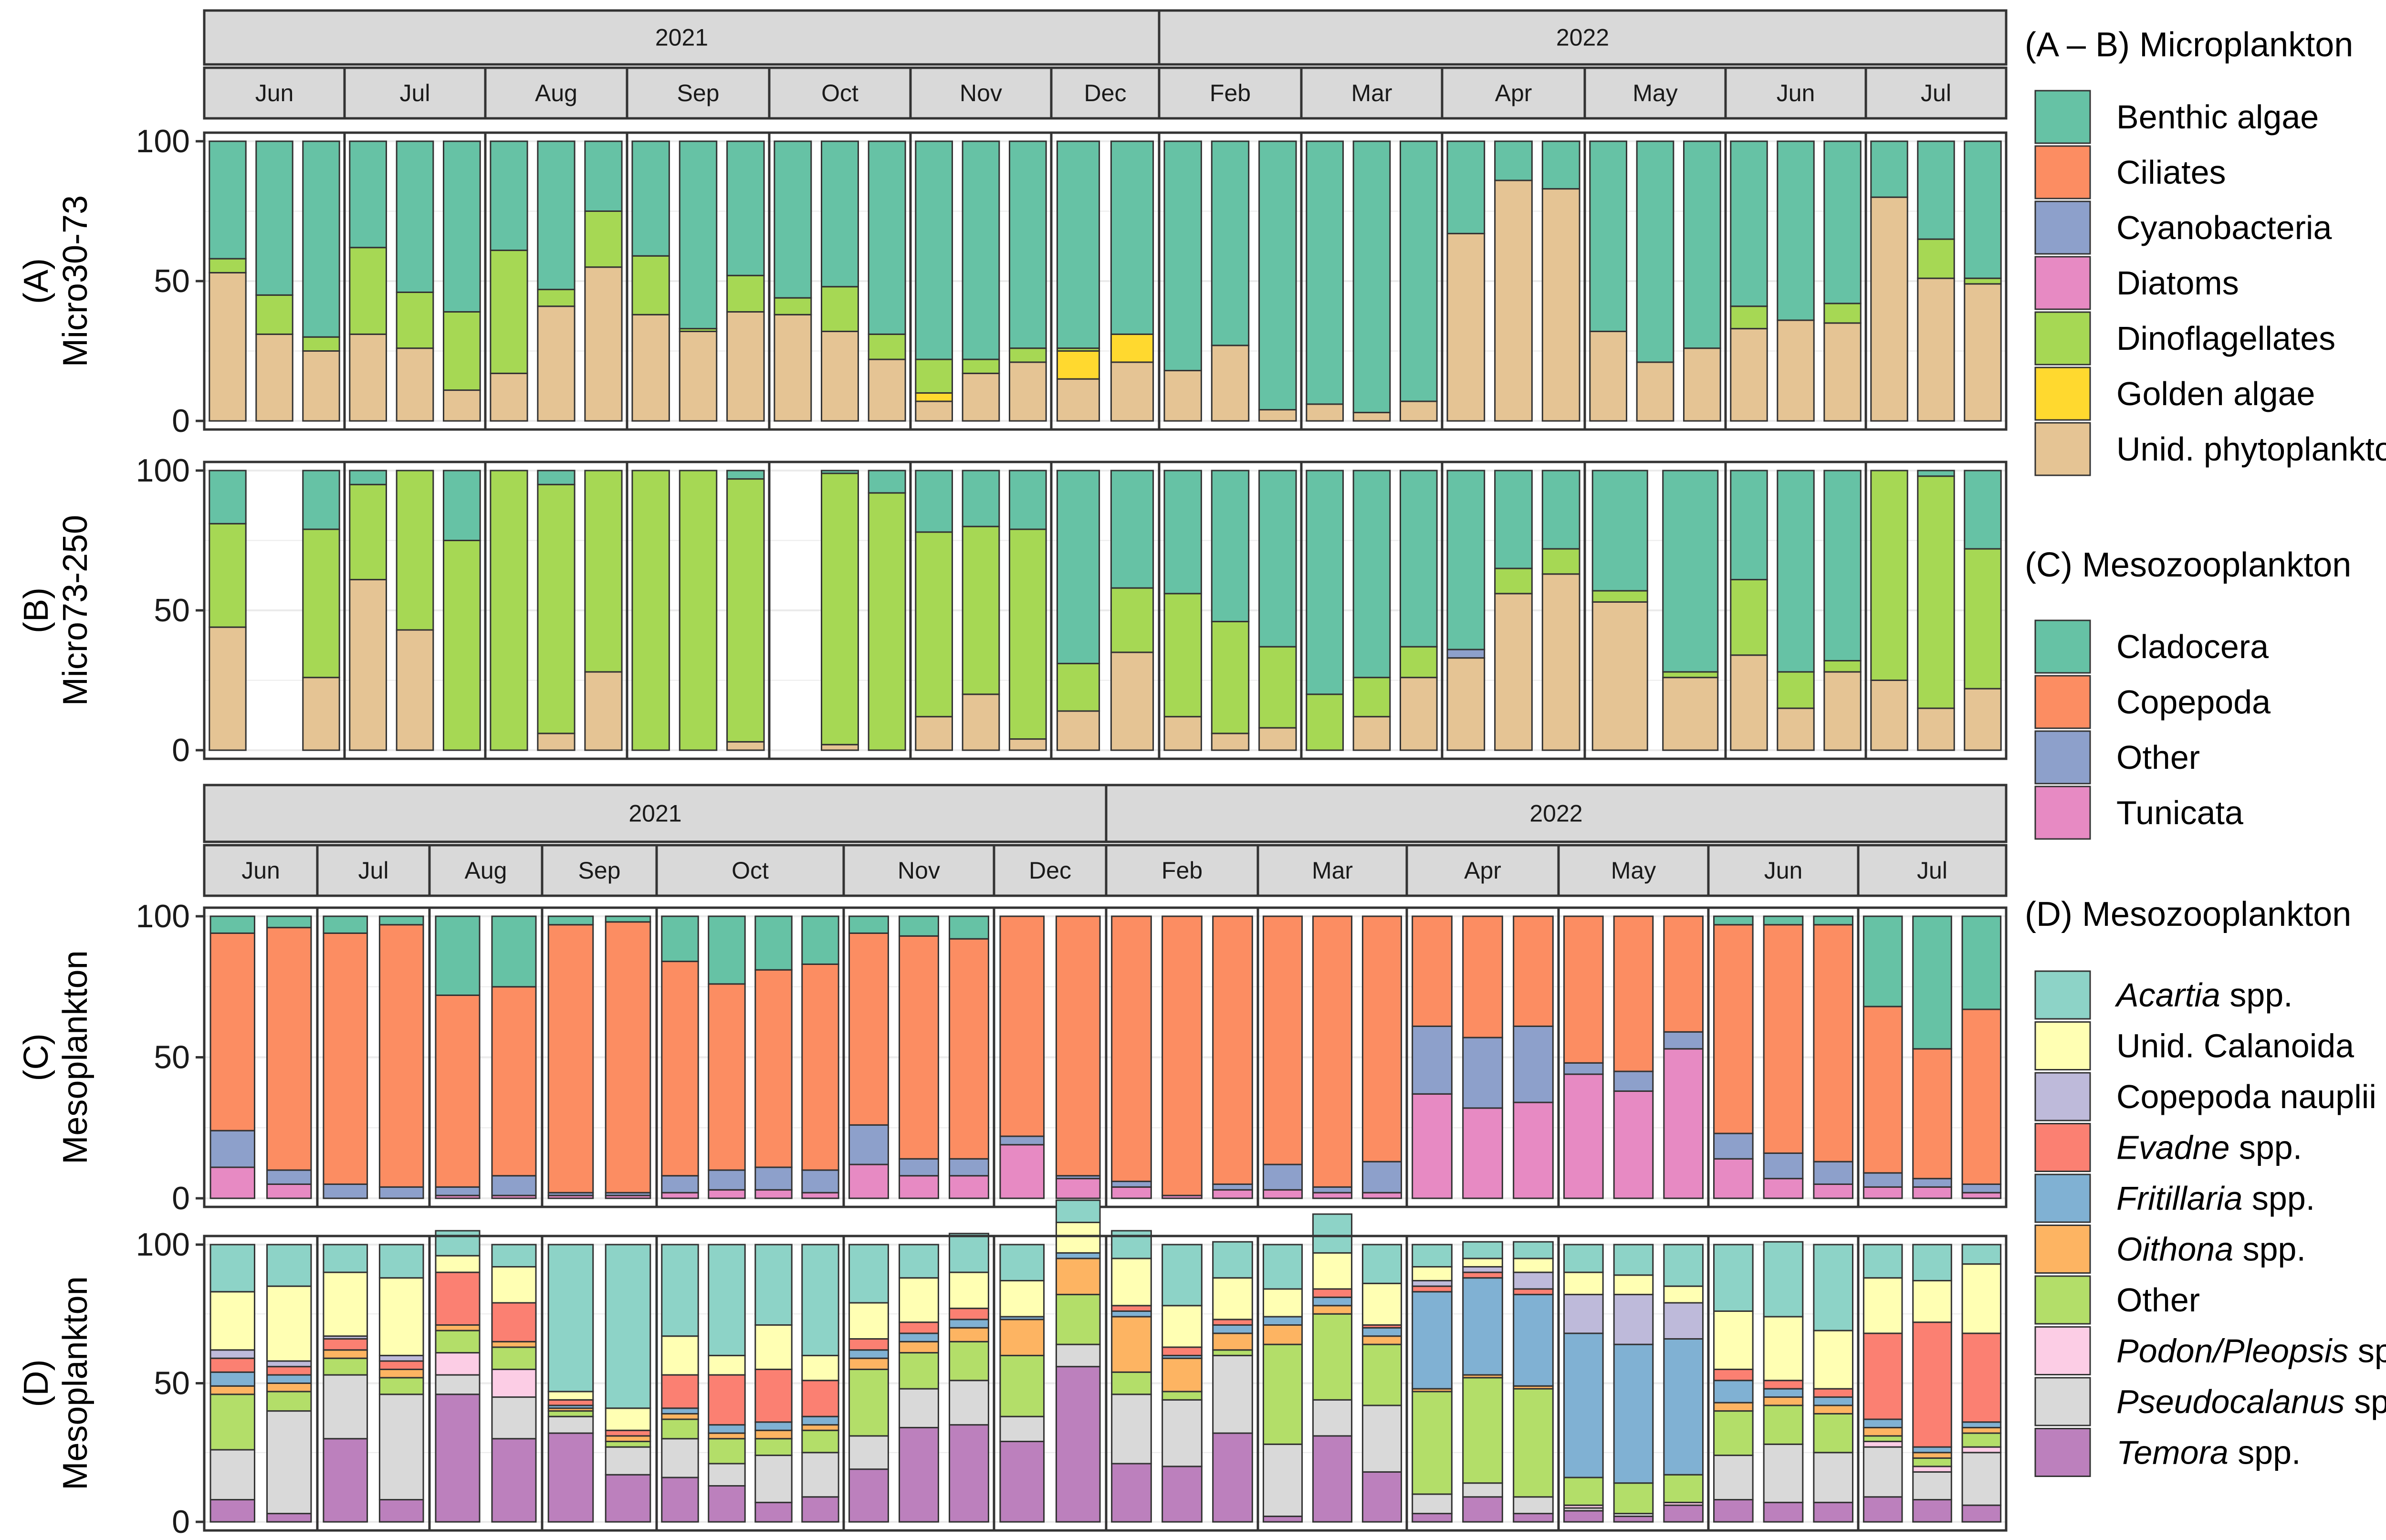 The width and height of the screenshot is (2386, 1540). What do you see at coordinates (1182, 870) in the screenshot?
I see `month-strip` at bounding box center [1182, 870].